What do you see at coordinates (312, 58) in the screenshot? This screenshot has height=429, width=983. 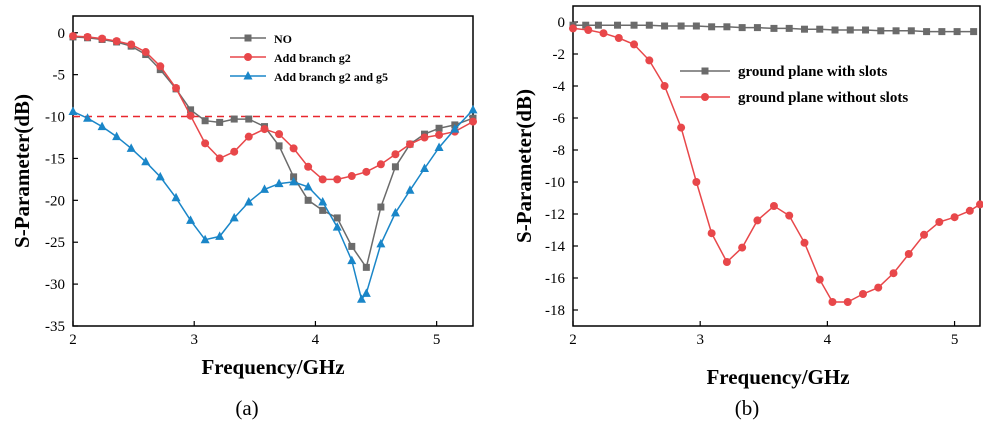 I see `legend-label: Add branch g2` at bounding box center [312, 58].